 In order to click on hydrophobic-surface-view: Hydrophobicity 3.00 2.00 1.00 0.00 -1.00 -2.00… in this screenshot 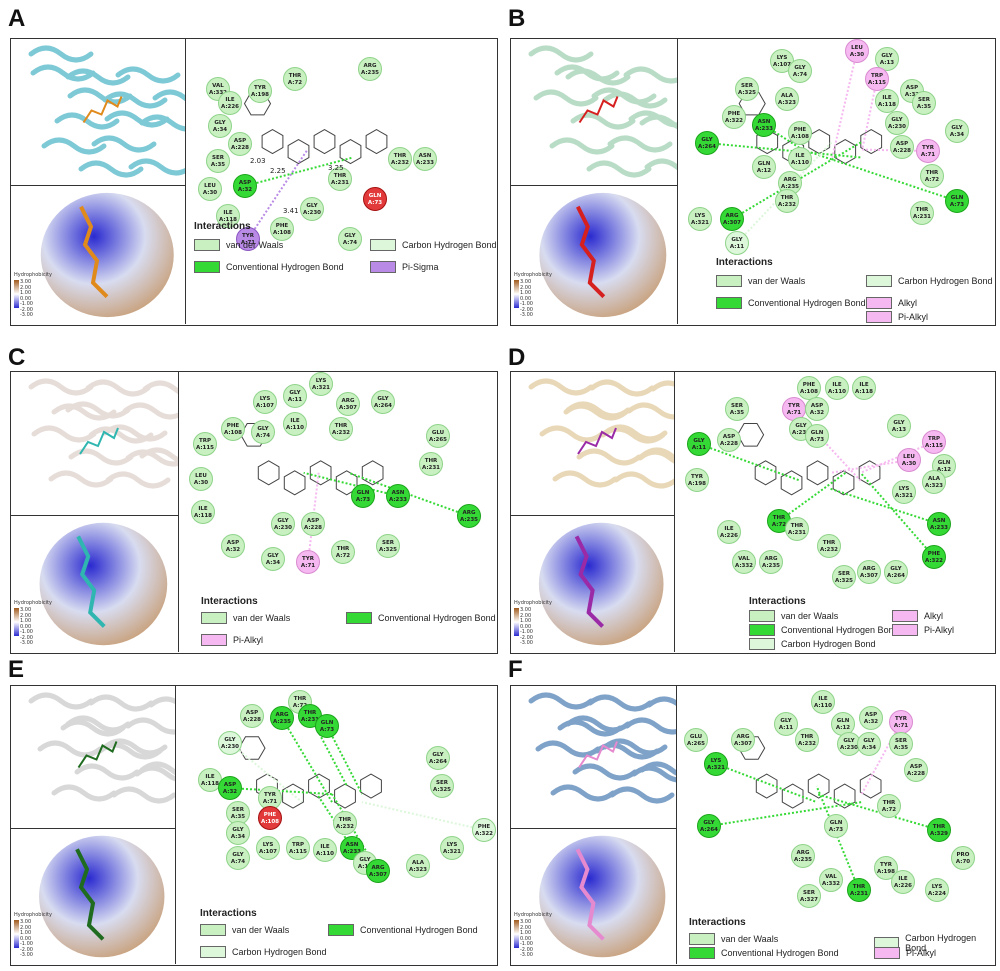, I will do `click(95, 584)`.